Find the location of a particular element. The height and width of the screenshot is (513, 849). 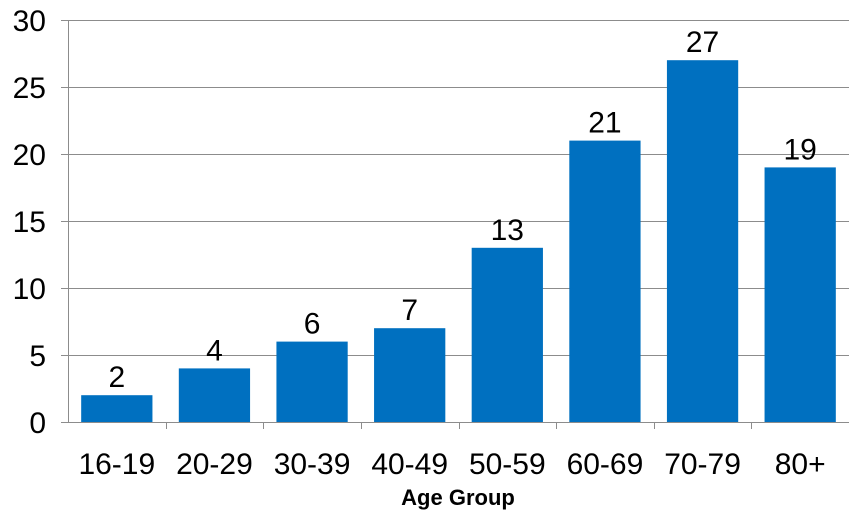

y-tick-label: 10 is located at coordinates (29, 289).